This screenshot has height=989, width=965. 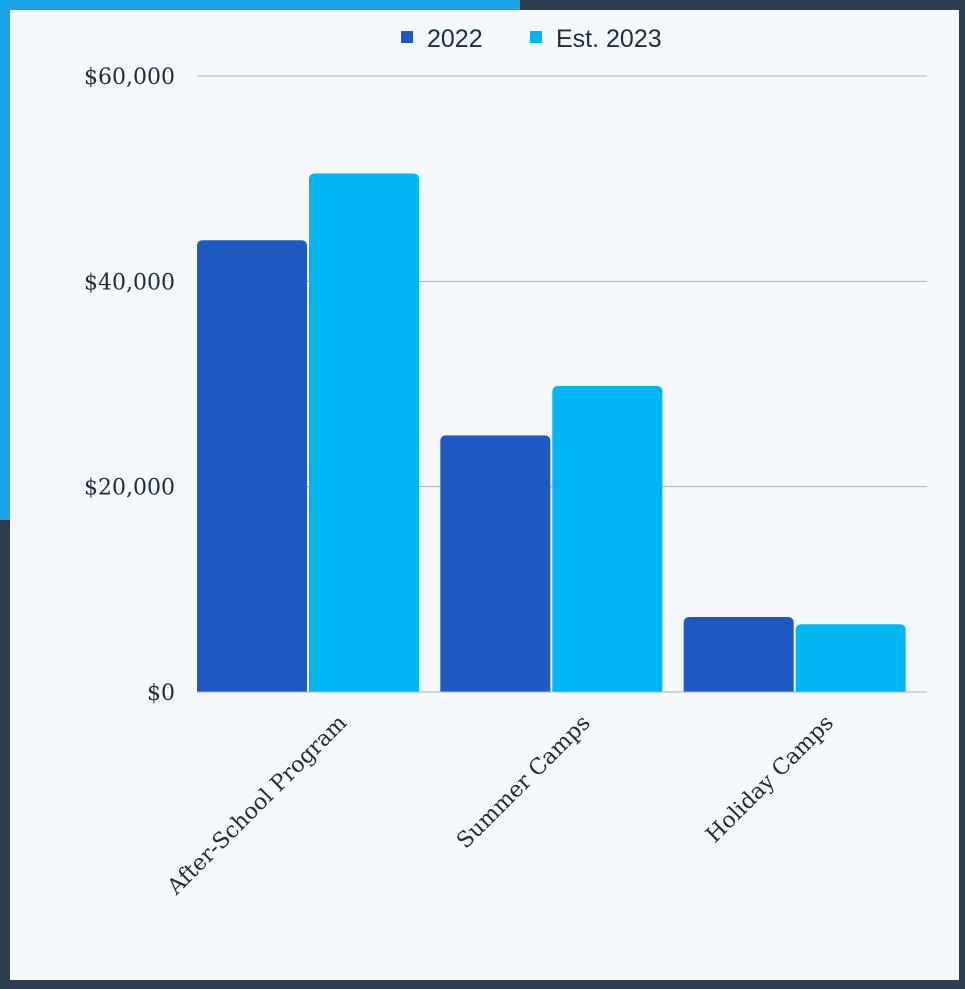 What do you see at coordinates (161, 693) in the screenshot?
I see `y-tick-label: $0` at bounding box center [161, 693].